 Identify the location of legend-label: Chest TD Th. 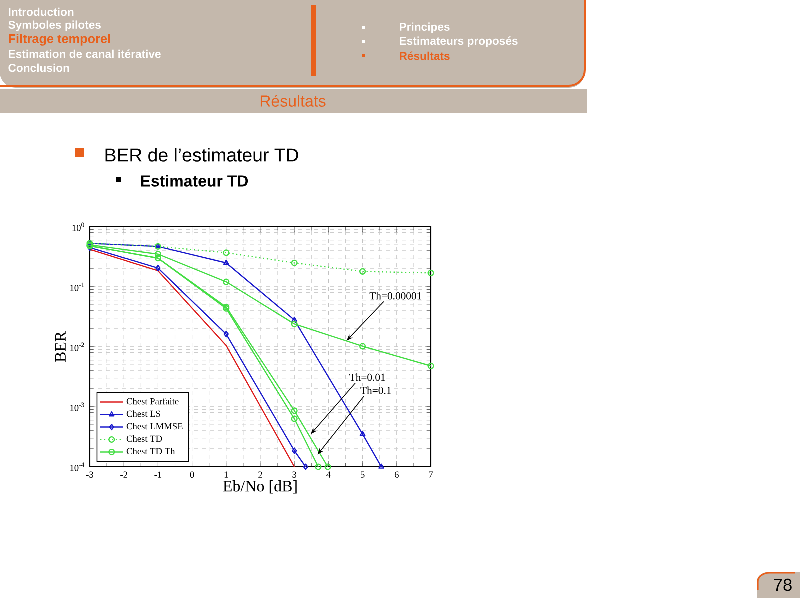
(151, 451).